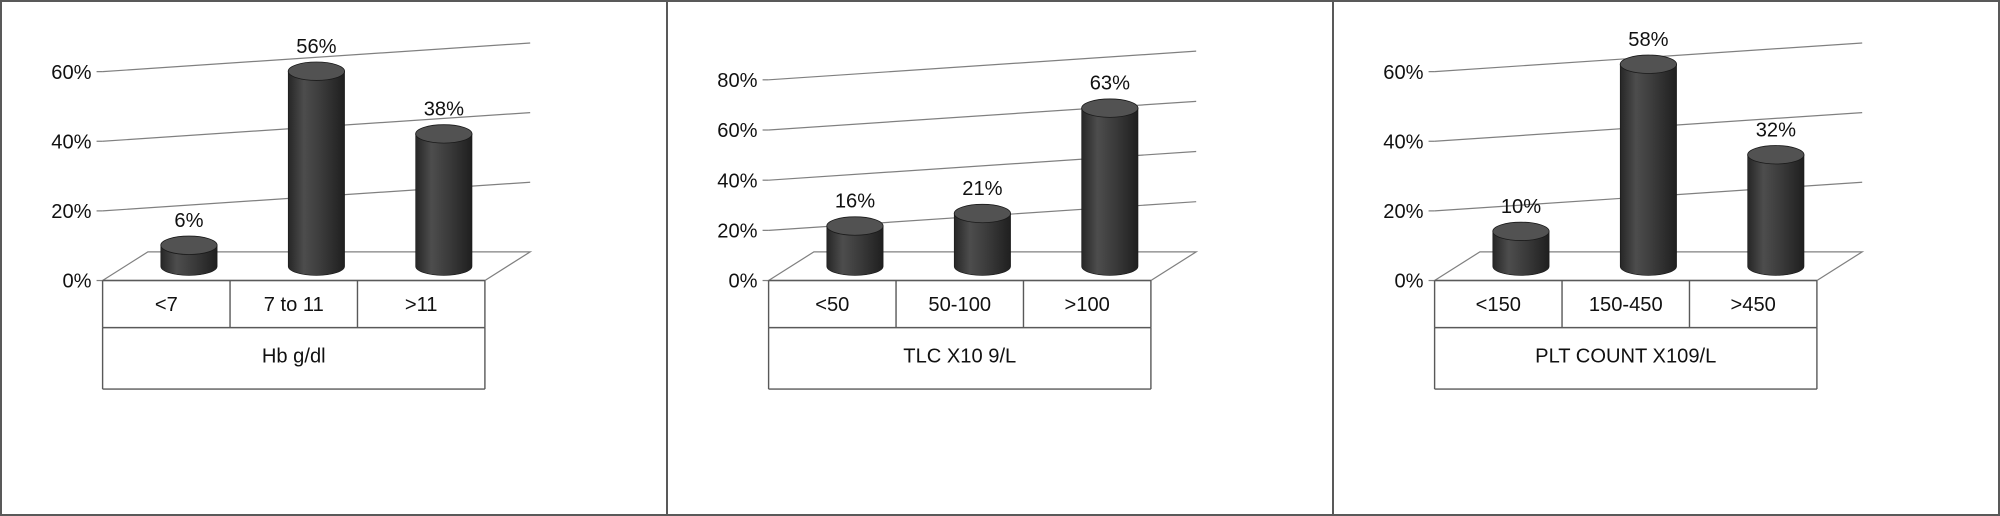 The image size is (2000, 516). What do you see at coordinates (1626, 305) in the screenshot?
I see `category-label: 150-450` at bounding box center [1626, 305].